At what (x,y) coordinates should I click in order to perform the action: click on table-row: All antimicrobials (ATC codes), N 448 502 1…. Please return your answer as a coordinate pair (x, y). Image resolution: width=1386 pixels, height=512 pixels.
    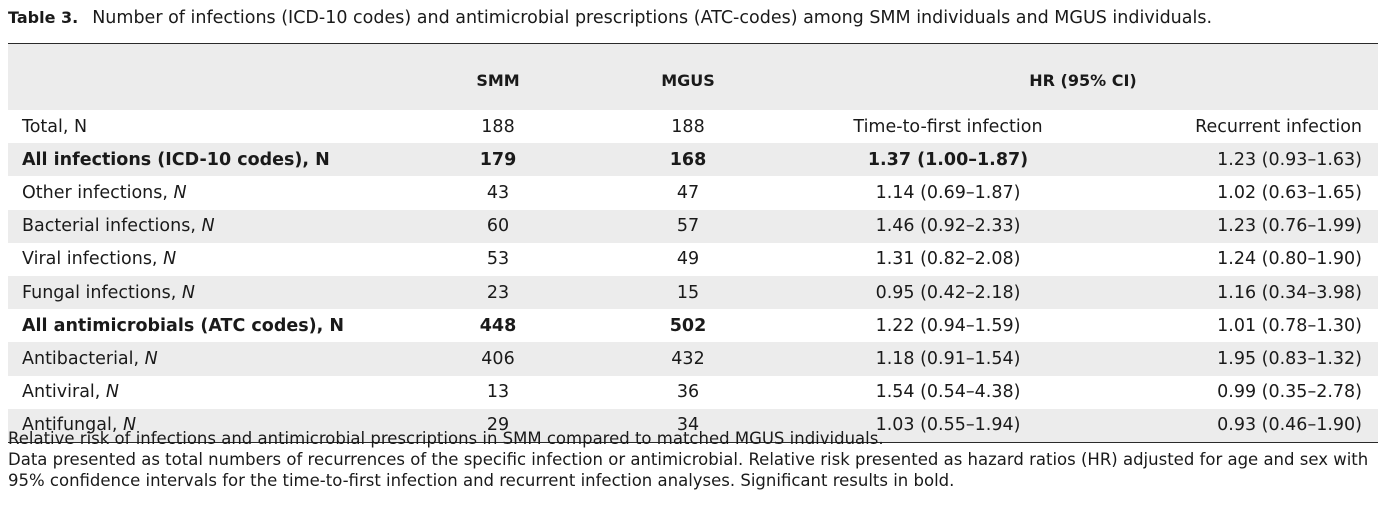
    Looking at the image, I should click on (693, 326).